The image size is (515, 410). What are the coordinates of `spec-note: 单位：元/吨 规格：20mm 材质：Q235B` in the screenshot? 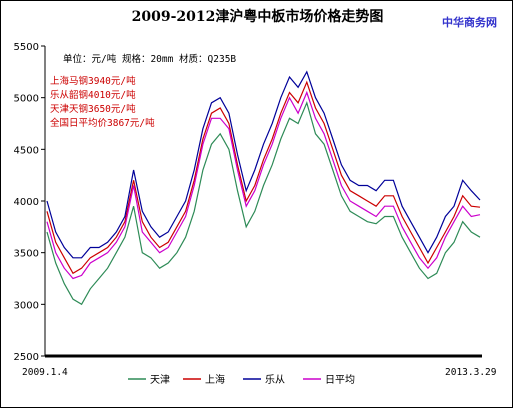 It's located at (149, 59).